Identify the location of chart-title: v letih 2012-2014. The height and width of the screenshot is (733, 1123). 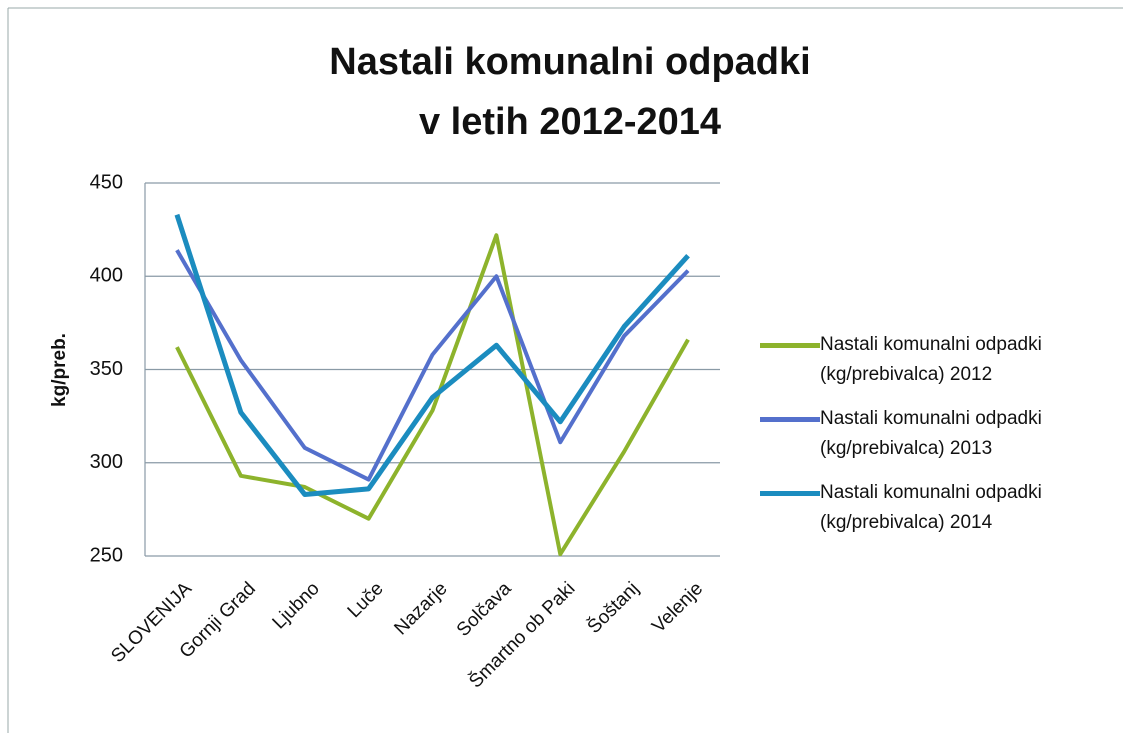
(570, 122).